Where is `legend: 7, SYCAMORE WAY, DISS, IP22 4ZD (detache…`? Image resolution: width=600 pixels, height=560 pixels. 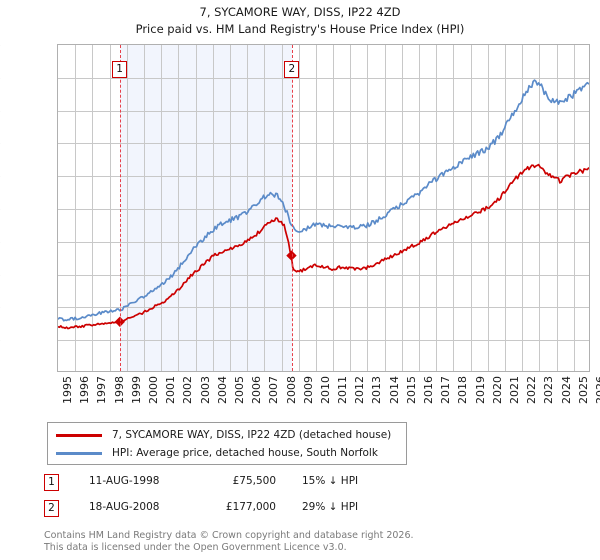
legend: 7, SYCAMORE WAY, DISS, IP22 4ZD (detache… is located at coordinates (227, 443).